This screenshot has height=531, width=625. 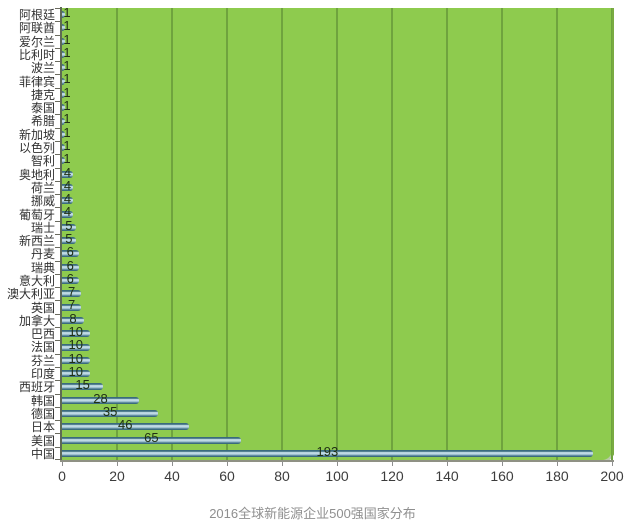 What do you see at coordinates (61, 234) in the screenshot?
I see `y-axis-line` at bounding box center [61, 234].